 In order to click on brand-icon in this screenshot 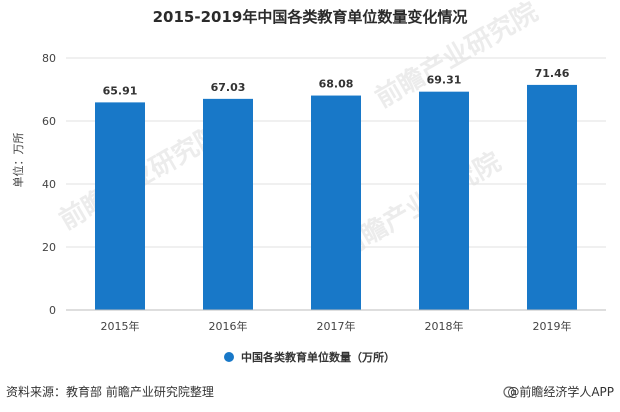, I will do `click(509, 392)`.